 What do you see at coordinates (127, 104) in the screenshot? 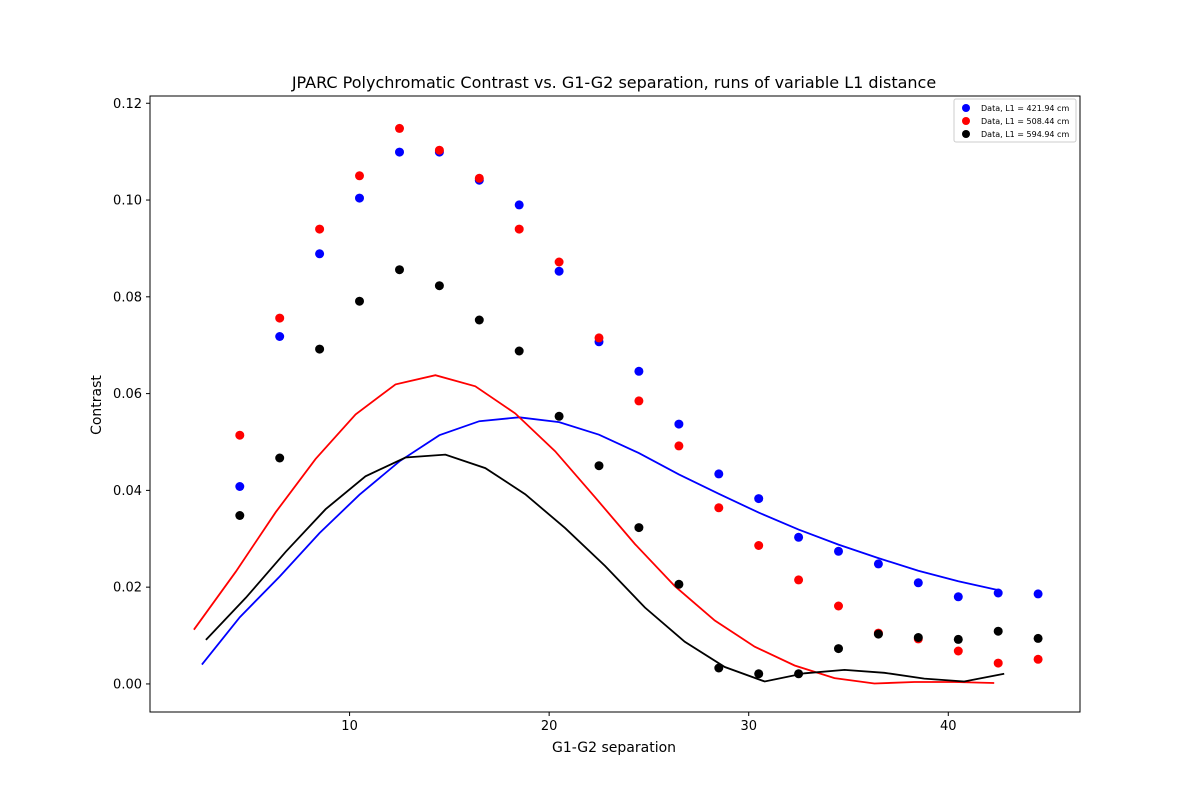
I see `y-tick-label: 0.12` at bounding box center [127, 104].